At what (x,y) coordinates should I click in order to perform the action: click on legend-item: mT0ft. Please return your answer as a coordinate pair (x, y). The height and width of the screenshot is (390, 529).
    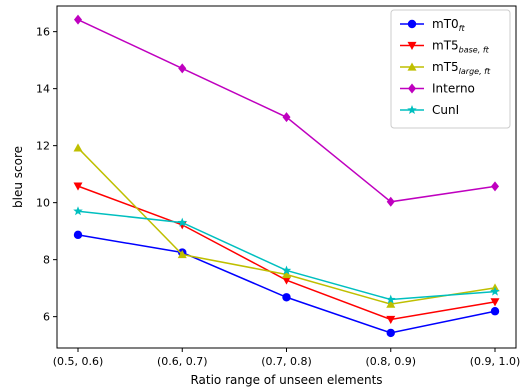
    Looking at the image, I should click on (432, 25).